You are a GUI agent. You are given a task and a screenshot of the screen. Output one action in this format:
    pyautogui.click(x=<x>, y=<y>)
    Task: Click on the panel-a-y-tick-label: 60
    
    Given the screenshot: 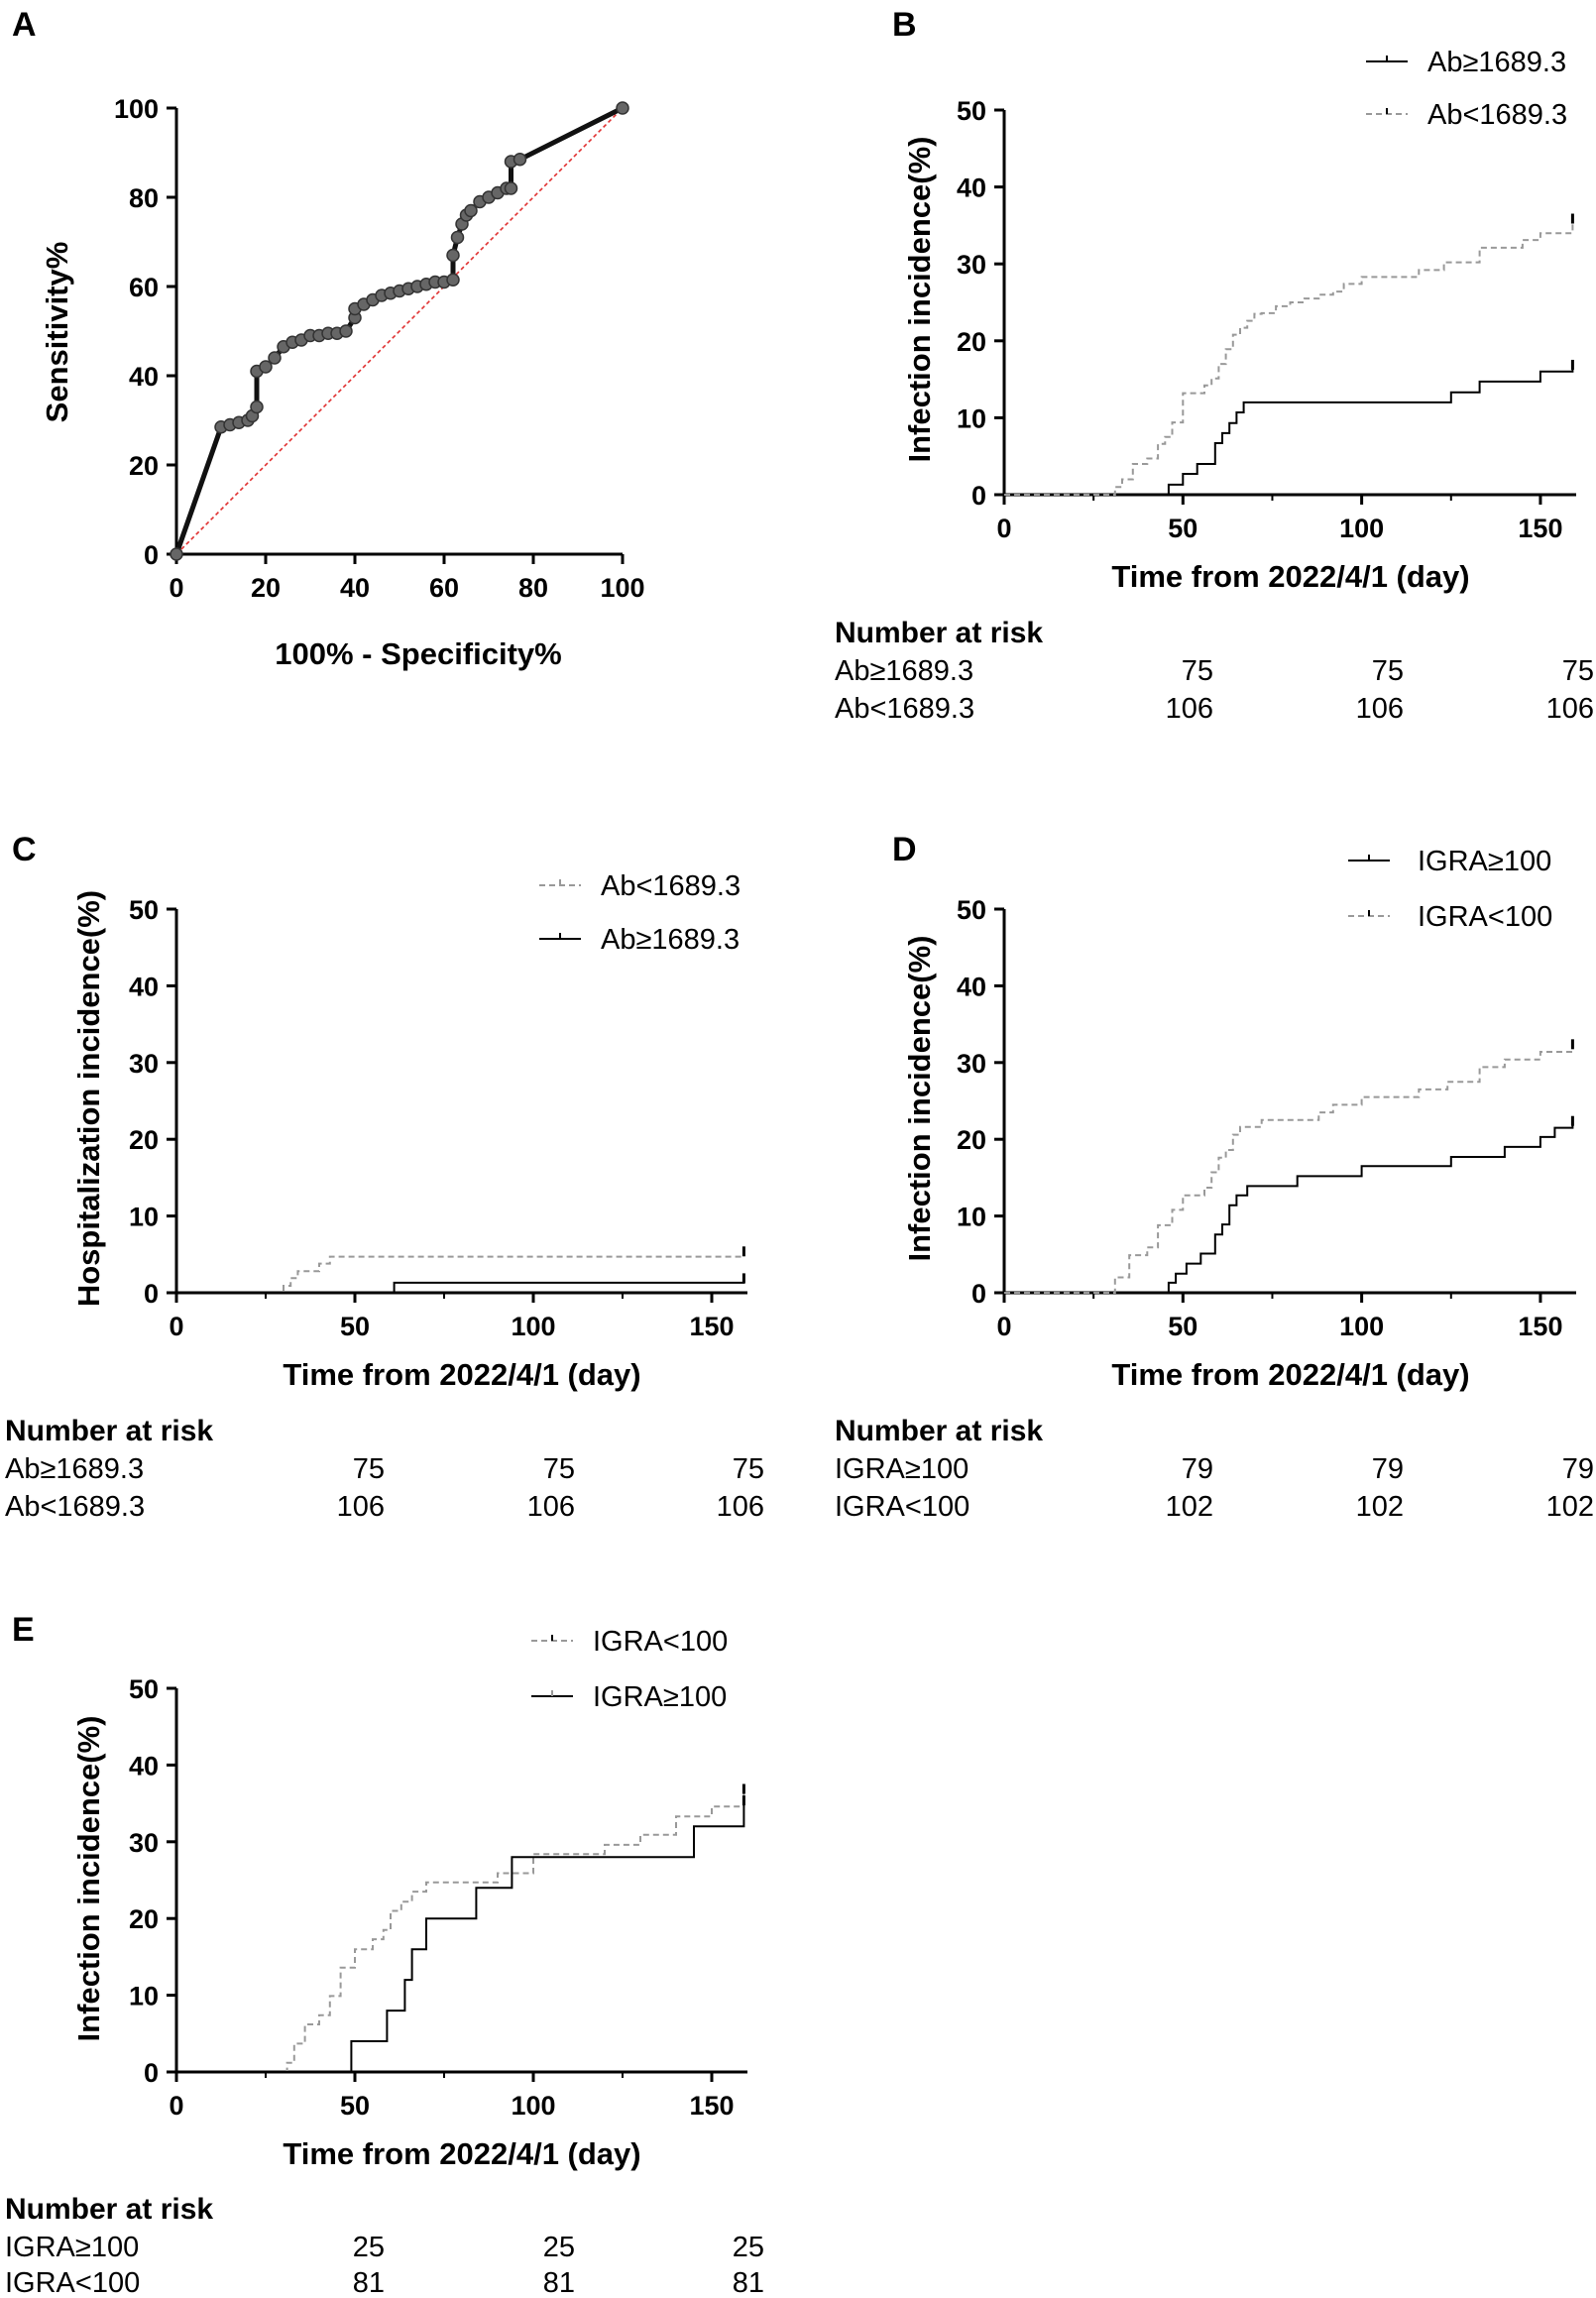 What is the action you would take?
    pyautogui.click(x=144, y=287)
    